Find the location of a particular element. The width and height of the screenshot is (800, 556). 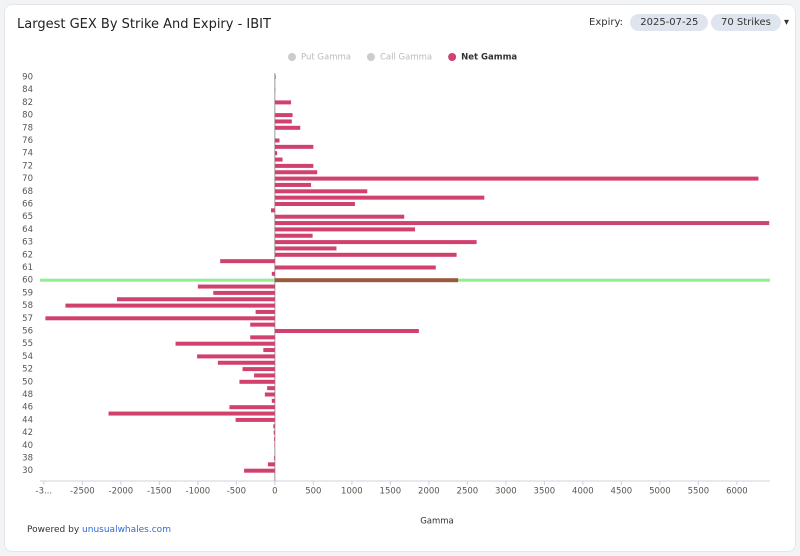

y-tick-label: 48 is located at coordinates (27, 395).